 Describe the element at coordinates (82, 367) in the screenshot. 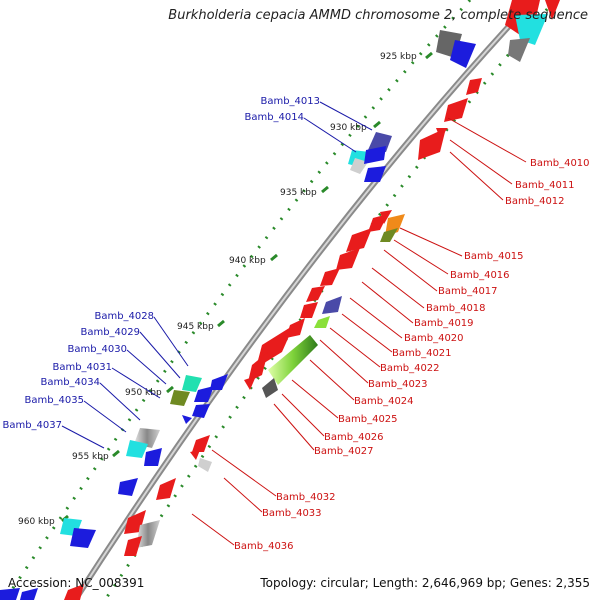

I see `gene-label-bamb-4031: Bamb_4031` at that location.